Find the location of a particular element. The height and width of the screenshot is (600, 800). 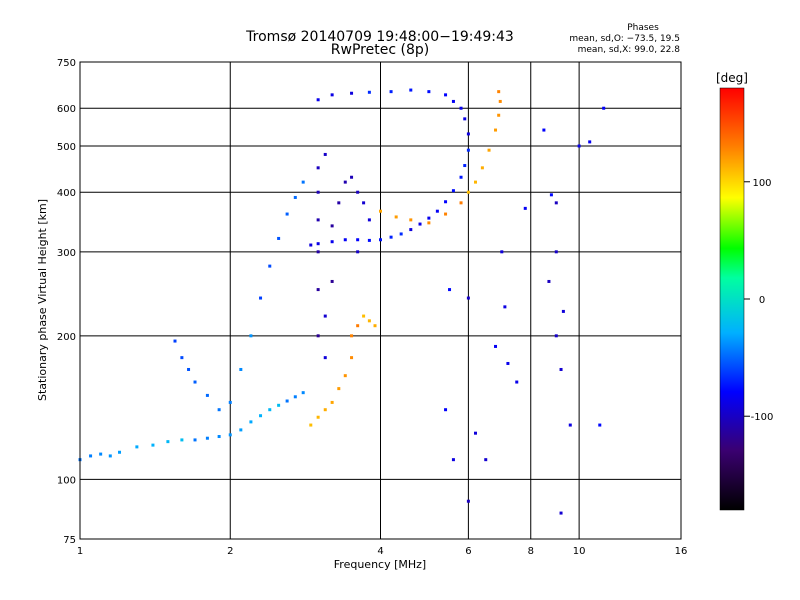

x-tick-label: 1 is located at coordinates (80, 551).